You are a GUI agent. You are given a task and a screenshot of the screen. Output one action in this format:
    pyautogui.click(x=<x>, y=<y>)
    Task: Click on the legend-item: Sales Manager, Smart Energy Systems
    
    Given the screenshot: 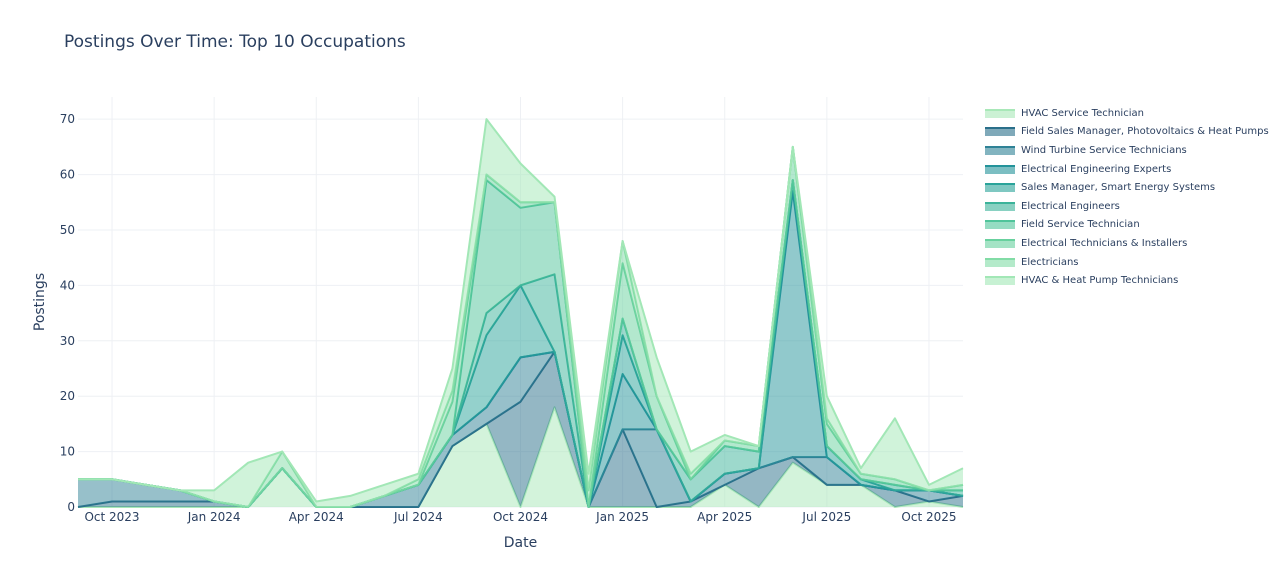 What is the action you would take?
    pyautogui.click(x=1127, y=187)
    